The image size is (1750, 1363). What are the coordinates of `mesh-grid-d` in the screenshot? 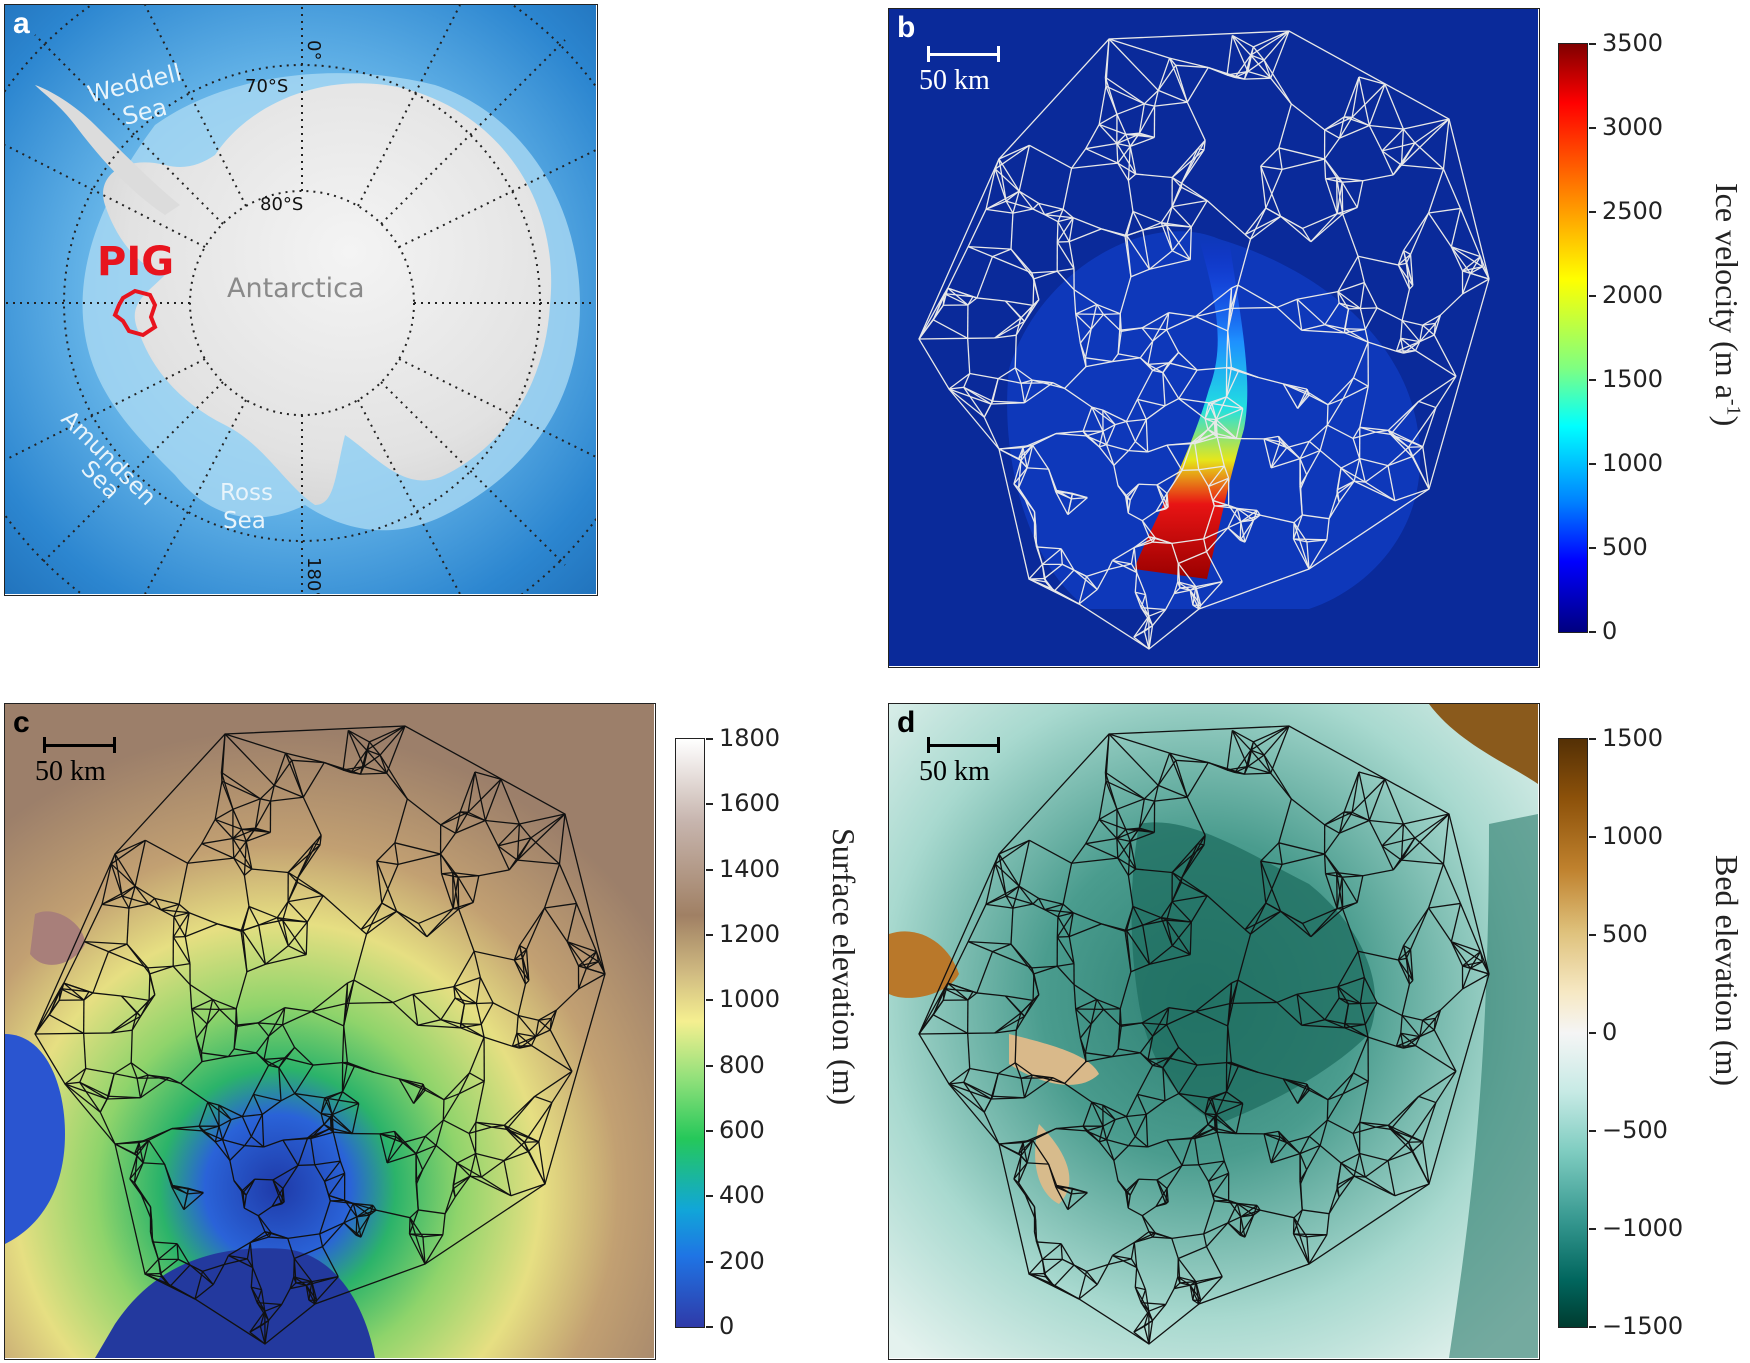 It's located at (1204, 1035).